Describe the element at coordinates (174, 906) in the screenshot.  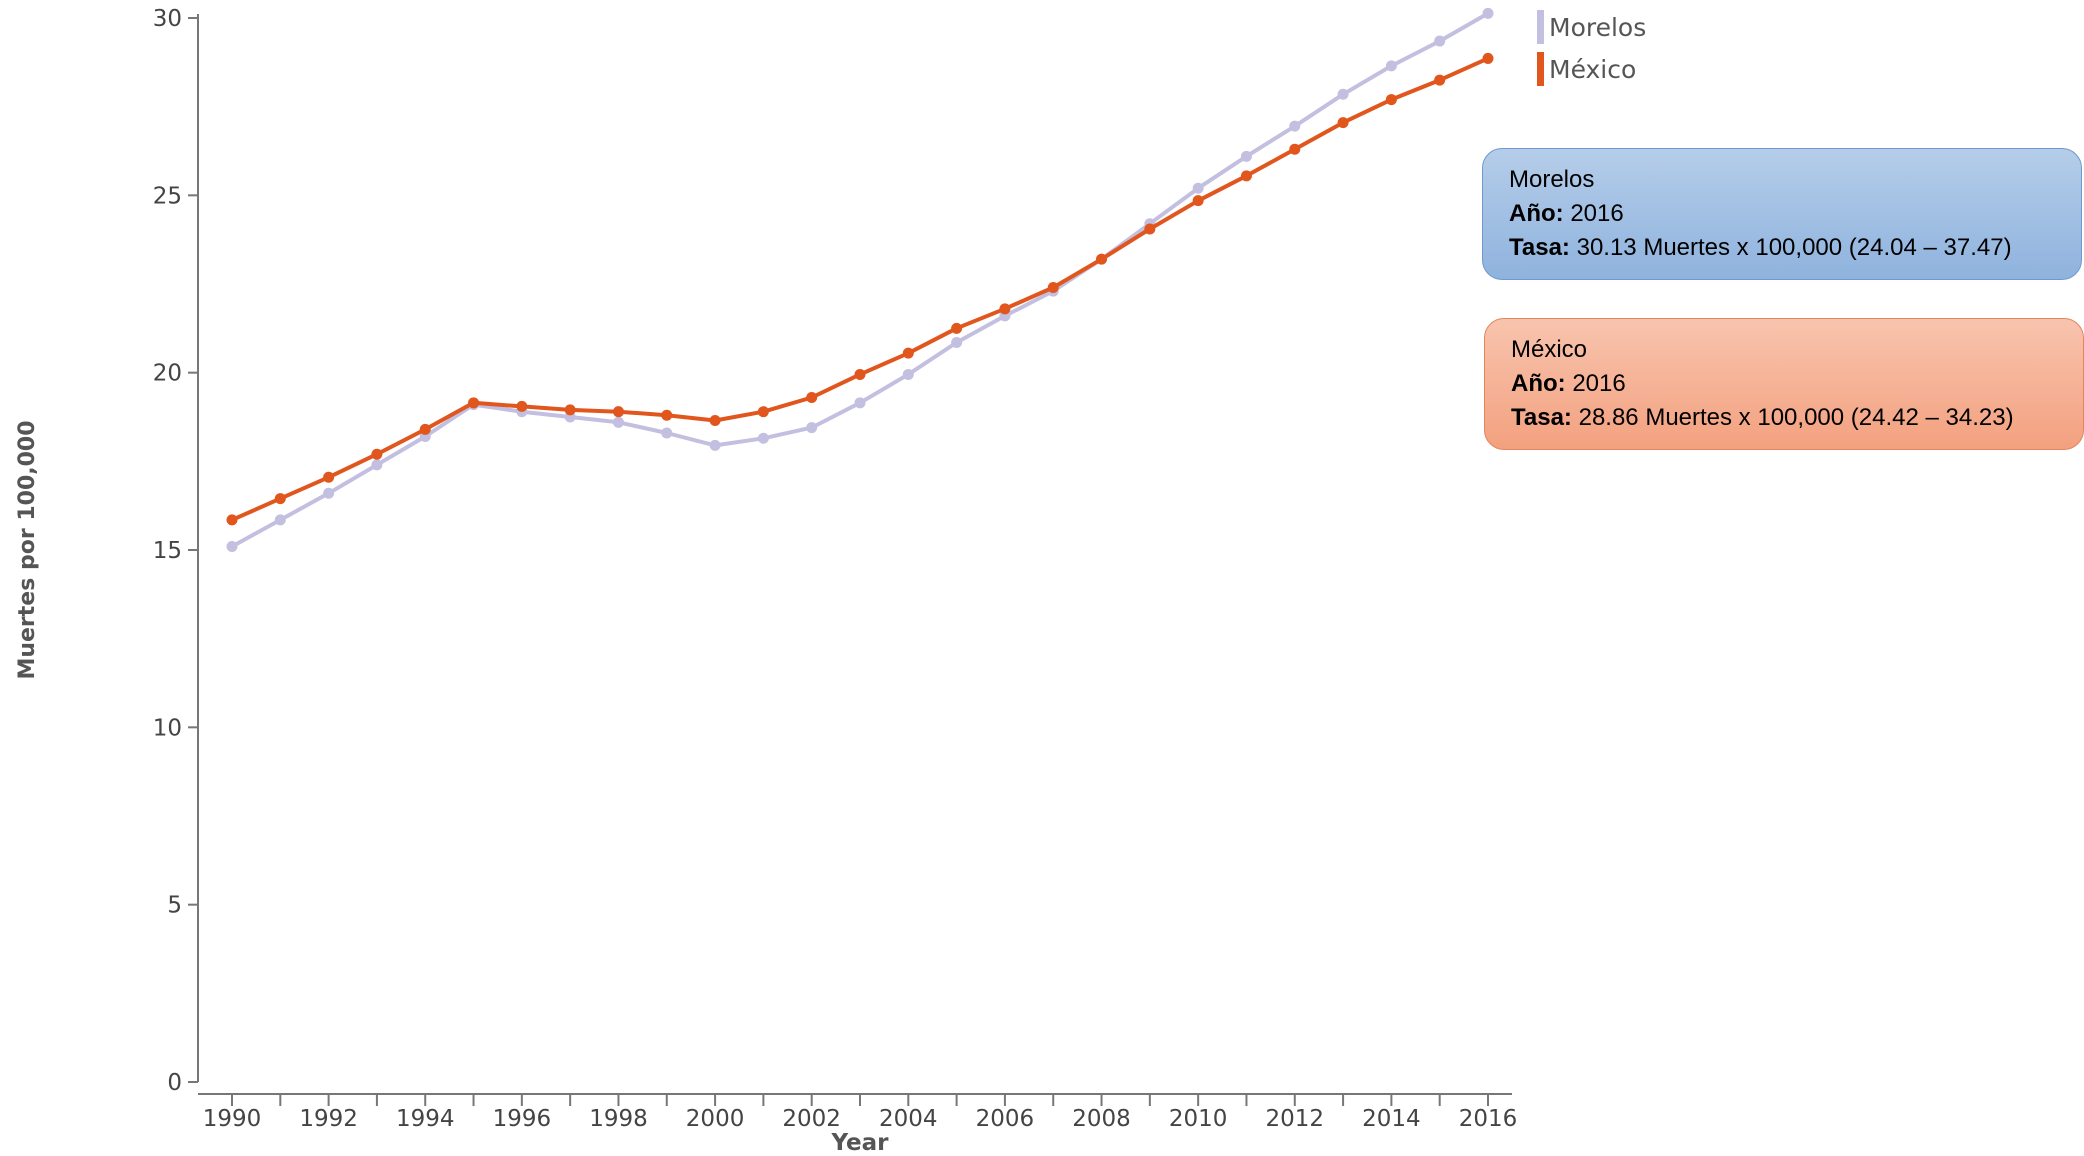
I see `y-tick-label: 5` at that location.